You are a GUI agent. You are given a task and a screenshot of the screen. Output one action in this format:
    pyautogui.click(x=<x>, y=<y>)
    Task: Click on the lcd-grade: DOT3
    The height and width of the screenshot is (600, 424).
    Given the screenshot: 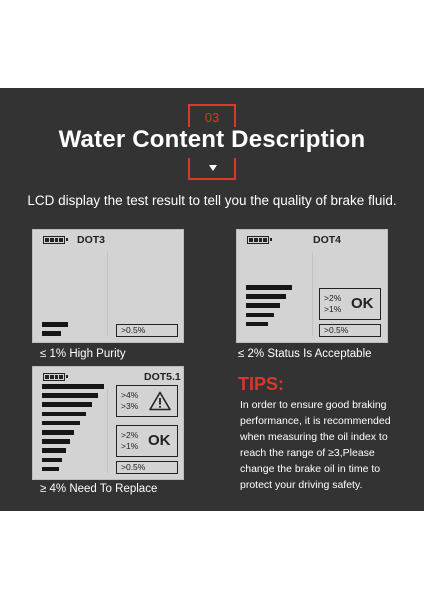 What is the action you would take?
    pyautogui.click(x=91, y=240)
    